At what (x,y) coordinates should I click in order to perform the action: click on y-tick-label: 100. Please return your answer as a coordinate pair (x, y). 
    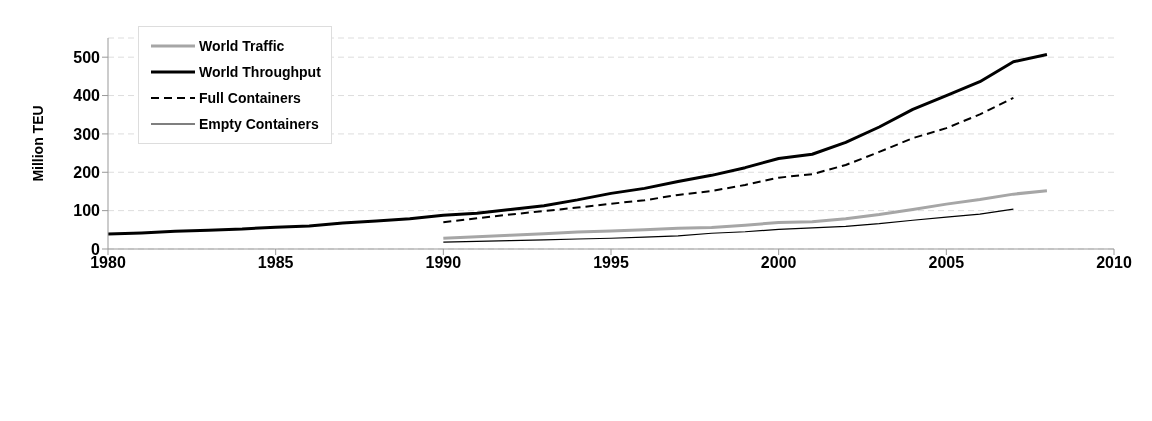
    Looking at the image, I should click on (87, 211).